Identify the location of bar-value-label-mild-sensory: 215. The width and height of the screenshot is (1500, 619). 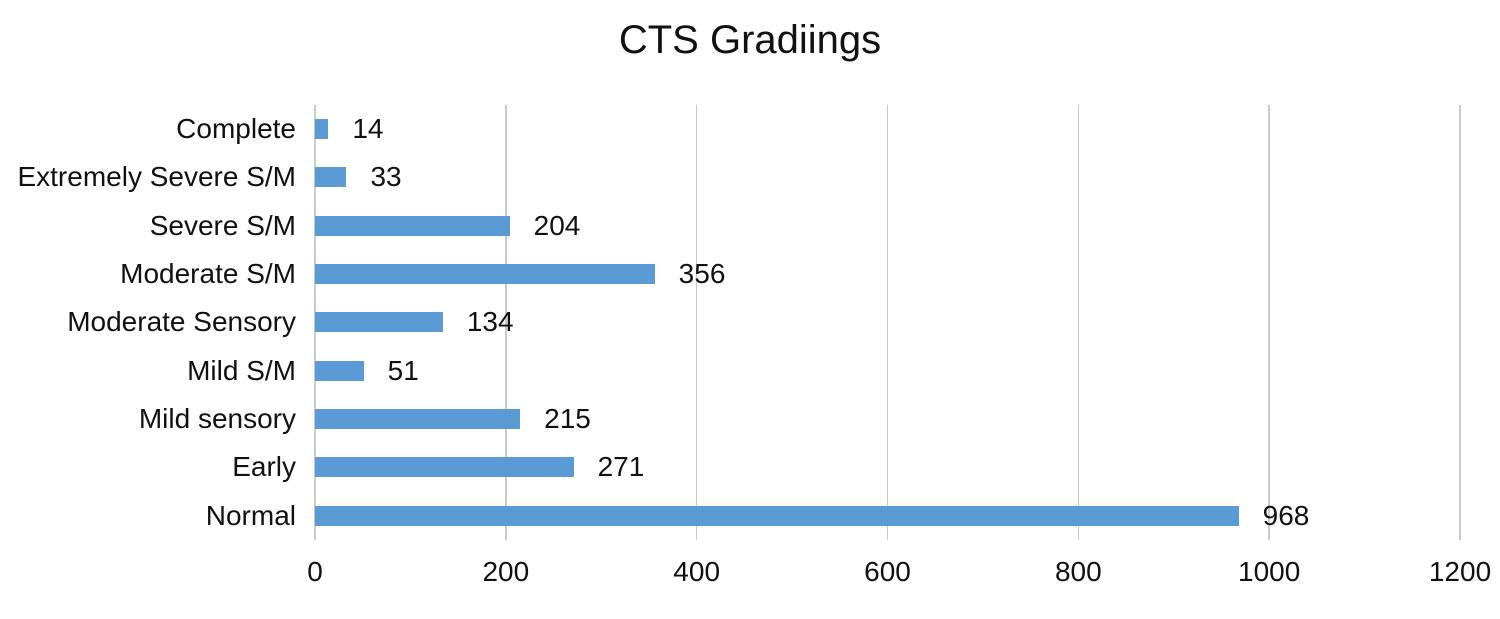
(567, 419).